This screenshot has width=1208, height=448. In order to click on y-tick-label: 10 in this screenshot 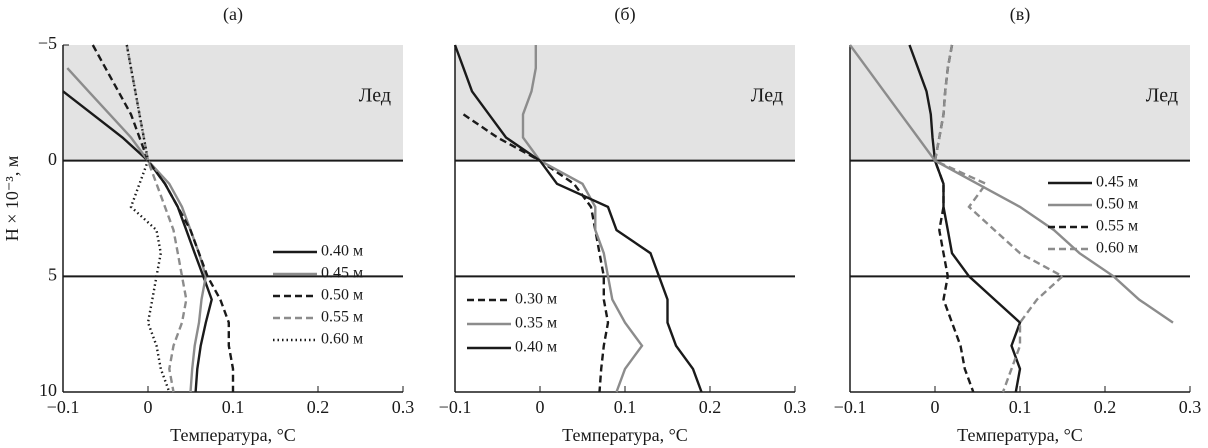, I will do `click(48, 390)`.